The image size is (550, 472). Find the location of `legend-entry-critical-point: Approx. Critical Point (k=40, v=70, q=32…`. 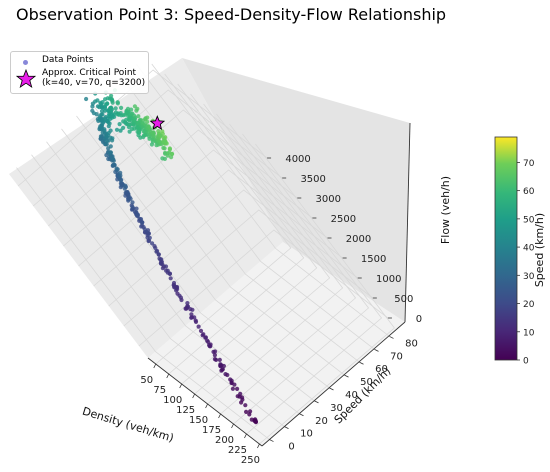

legend-entry-critical-point: Approx. Critical Point (k=40, v=70, q=32… is located at coordinates (79, 79).